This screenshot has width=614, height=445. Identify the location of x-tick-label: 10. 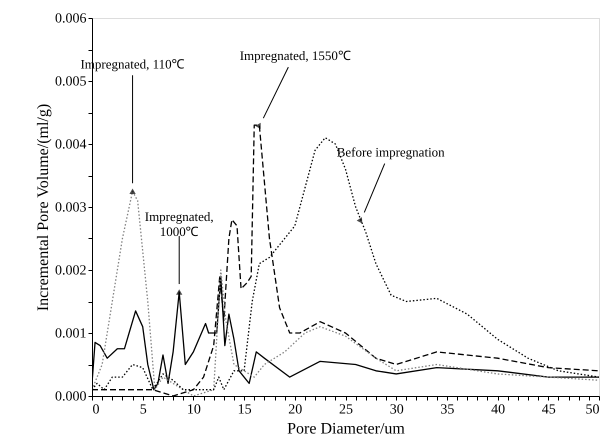
(193, 410).